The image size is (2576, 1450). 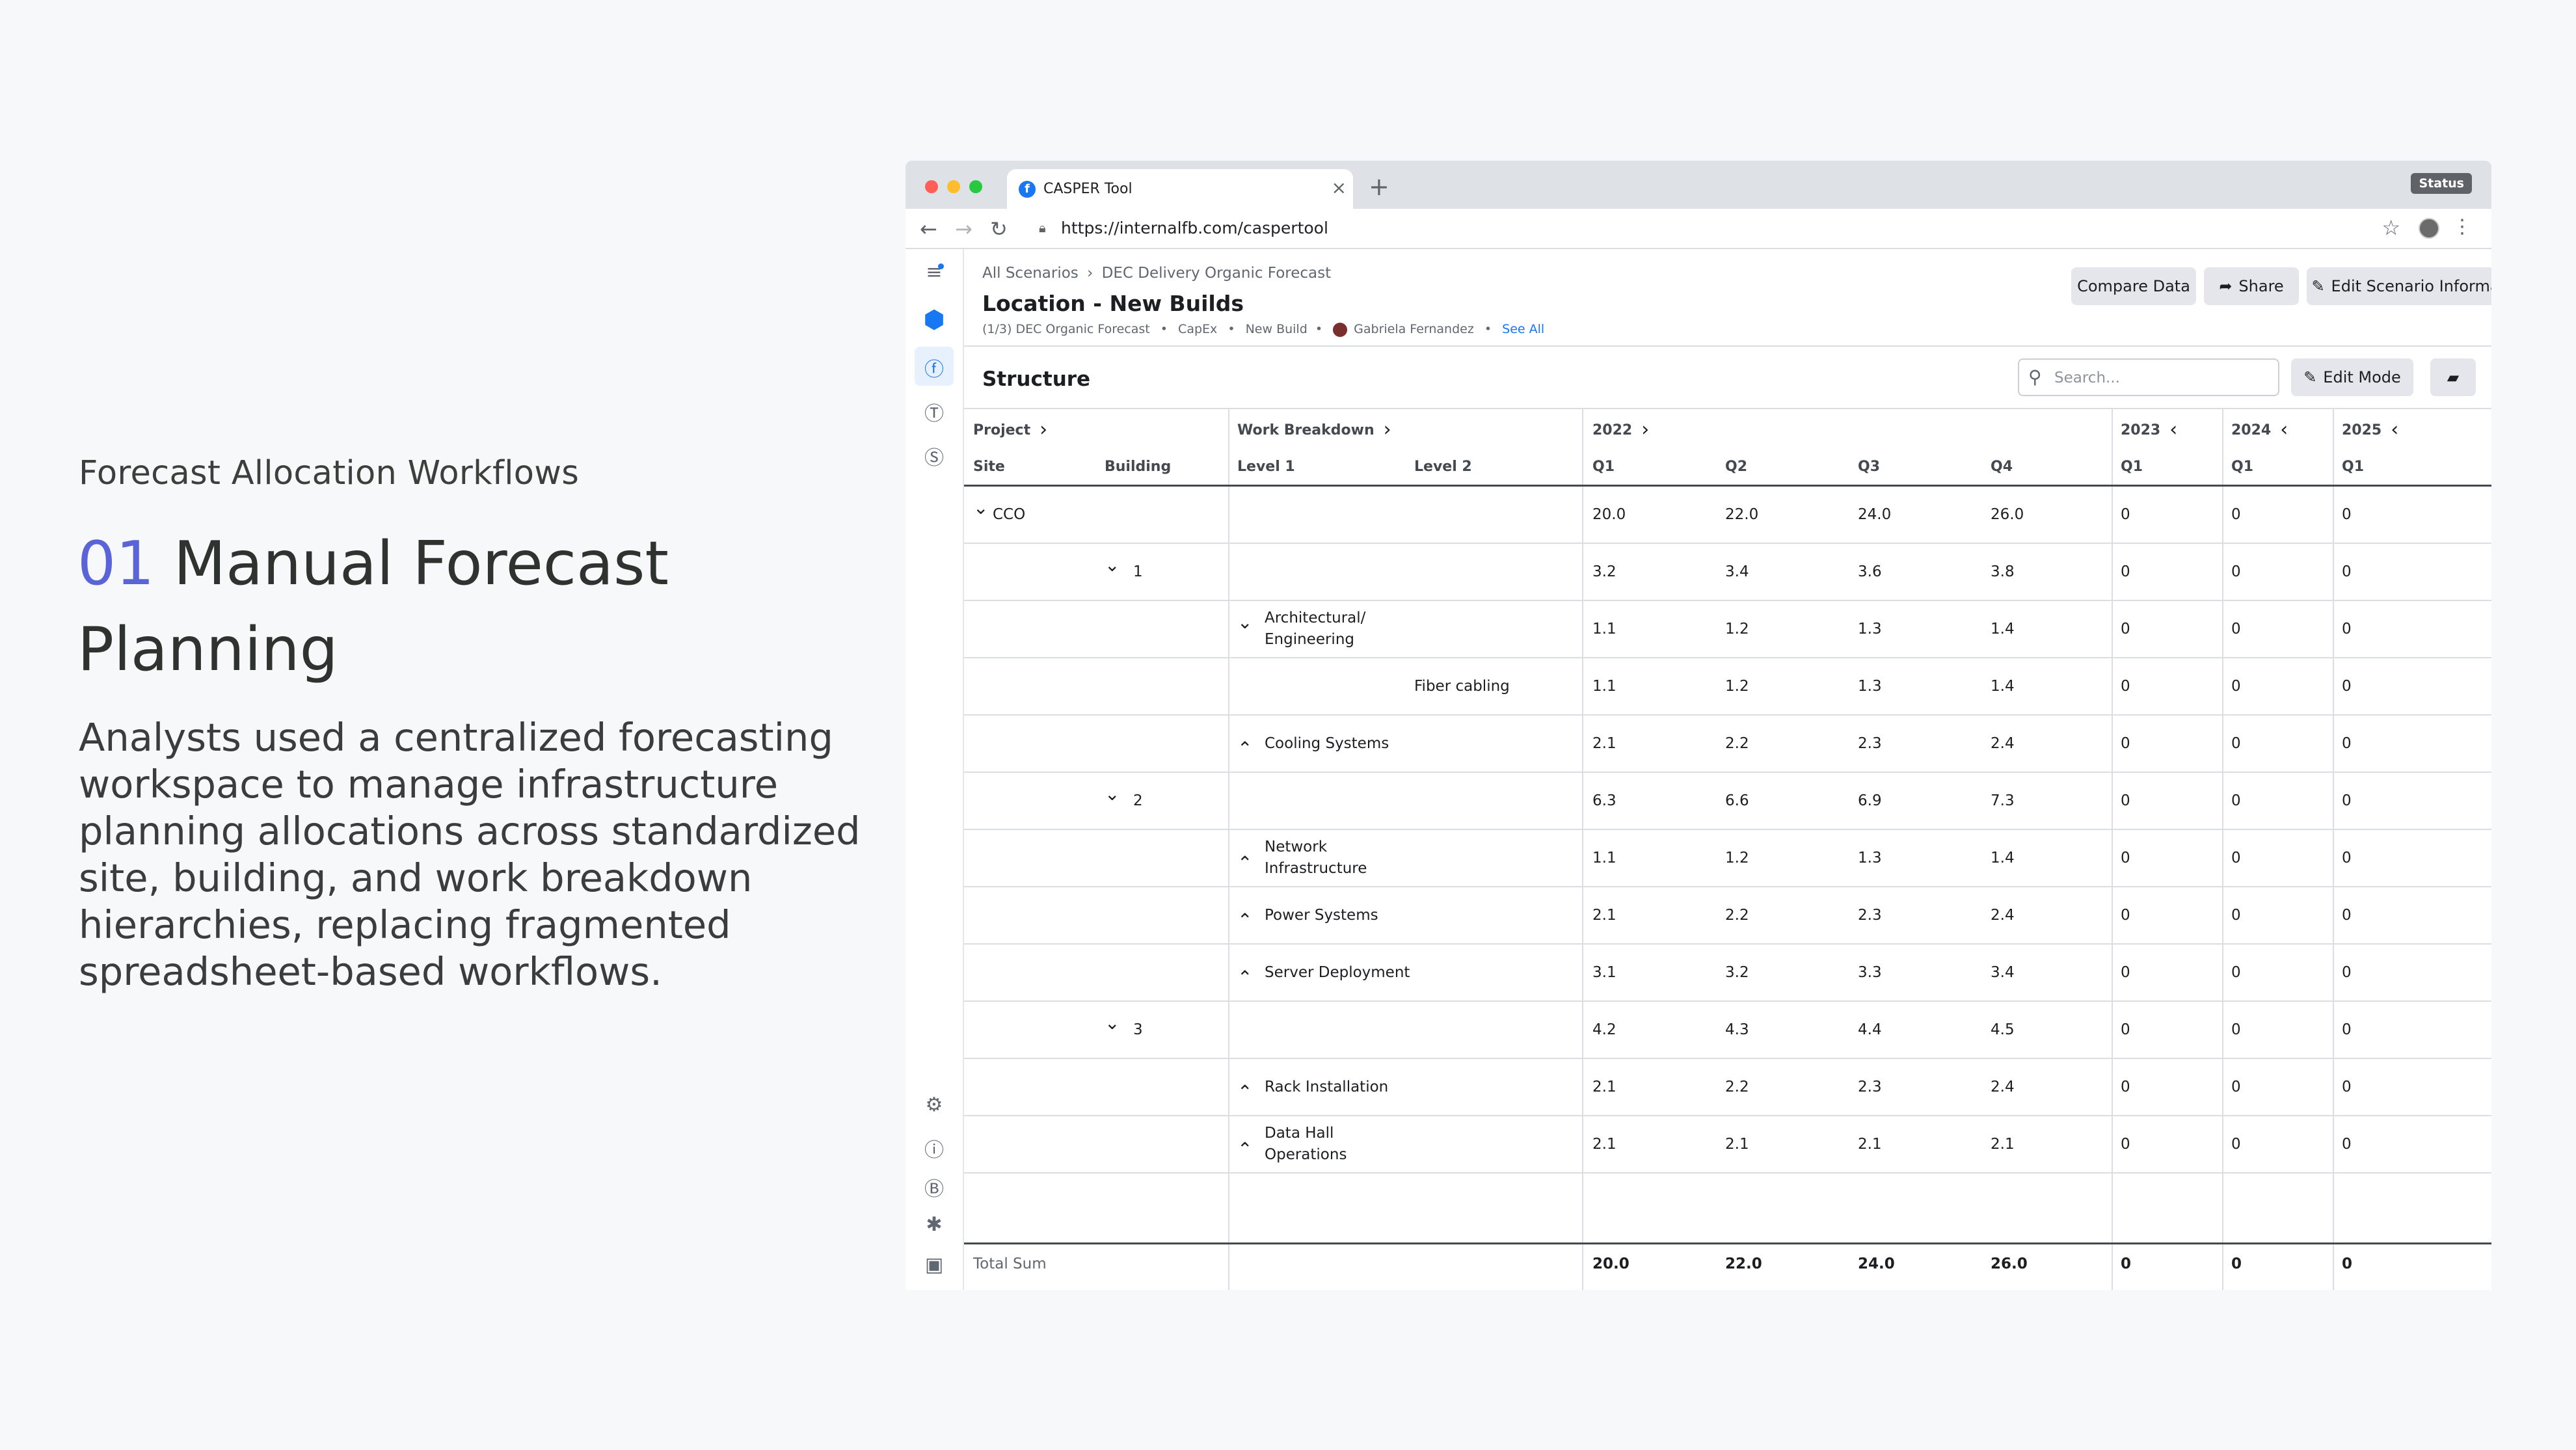 I want to click on cell-value: 7.3, so click(x=2003, y=800).